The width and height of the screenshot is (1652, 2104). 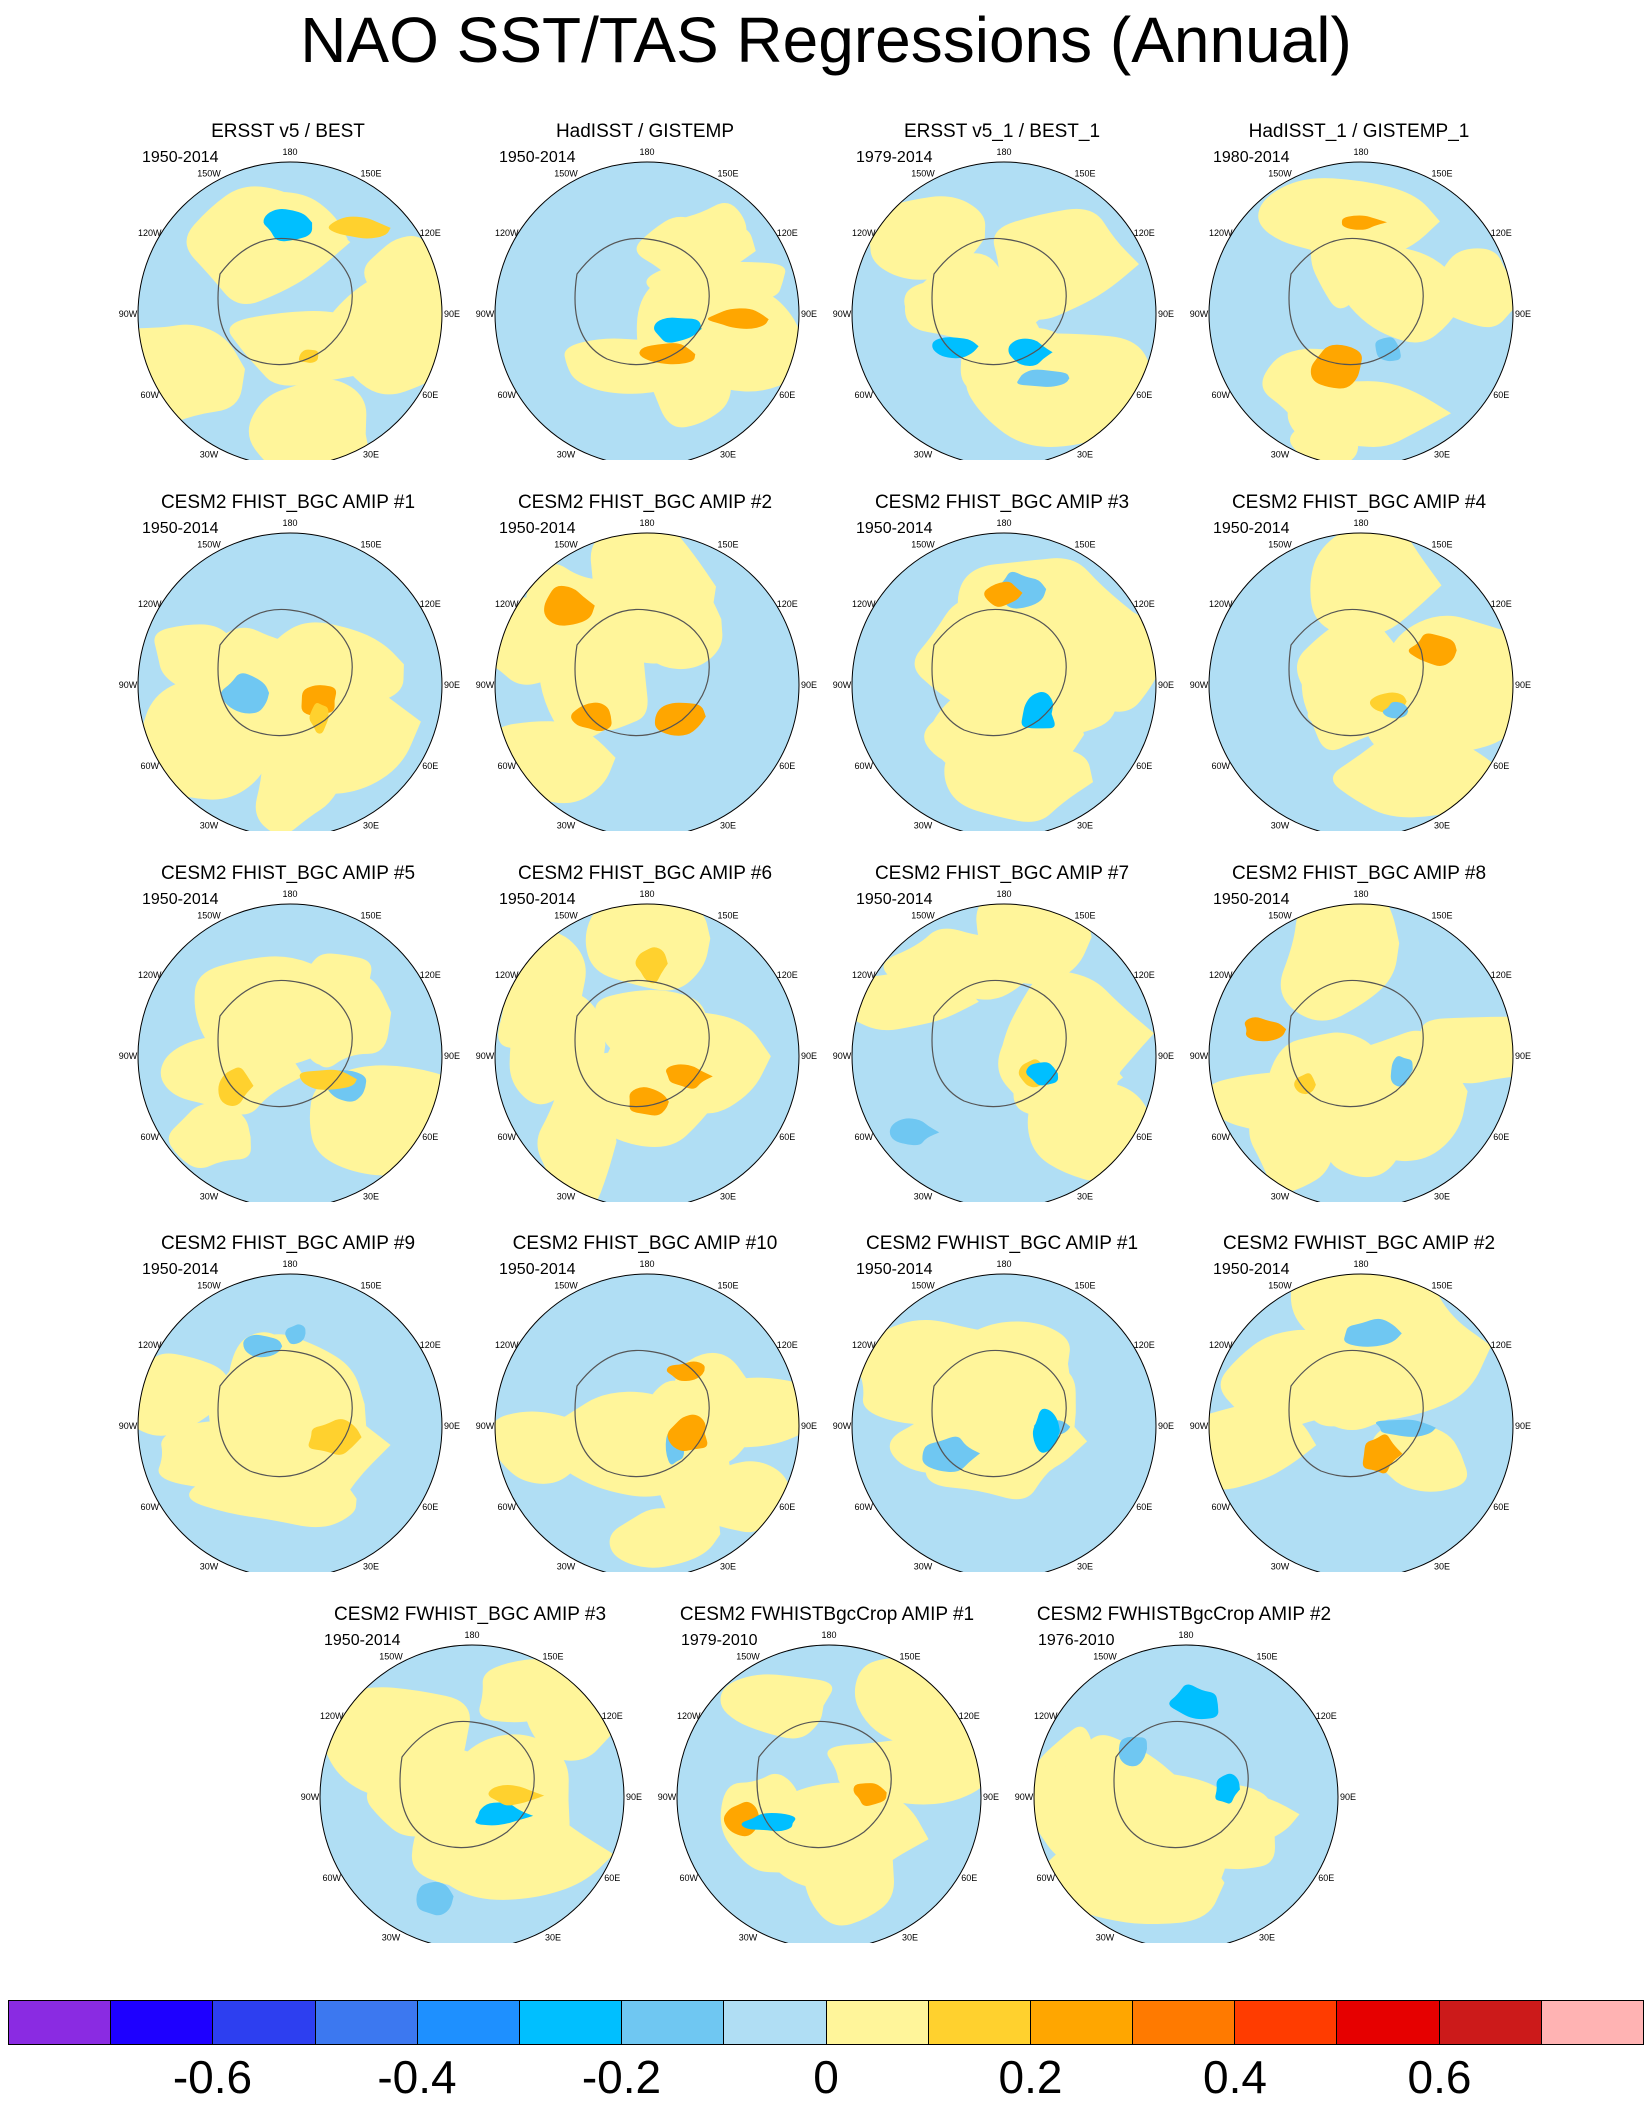 I want to click on panel-title: ERSST v5_1 / BEST_1, so click(x=1002, y=131).